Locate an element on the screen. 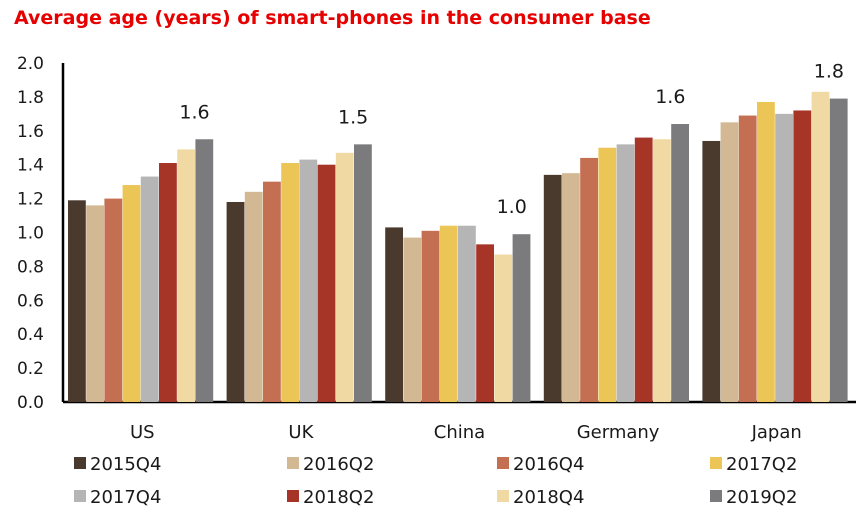 The image size is (866, 515). legend-label: 2015Q4 is located at coordinates (125, 464).